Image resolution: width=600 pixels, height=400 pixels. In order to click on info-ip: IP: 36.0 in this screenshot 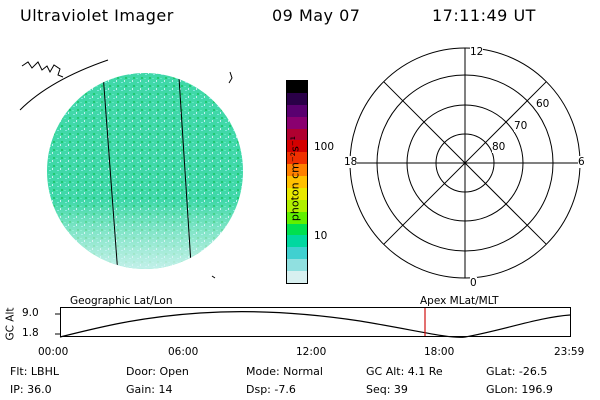, I will do `click(31, 389)`.